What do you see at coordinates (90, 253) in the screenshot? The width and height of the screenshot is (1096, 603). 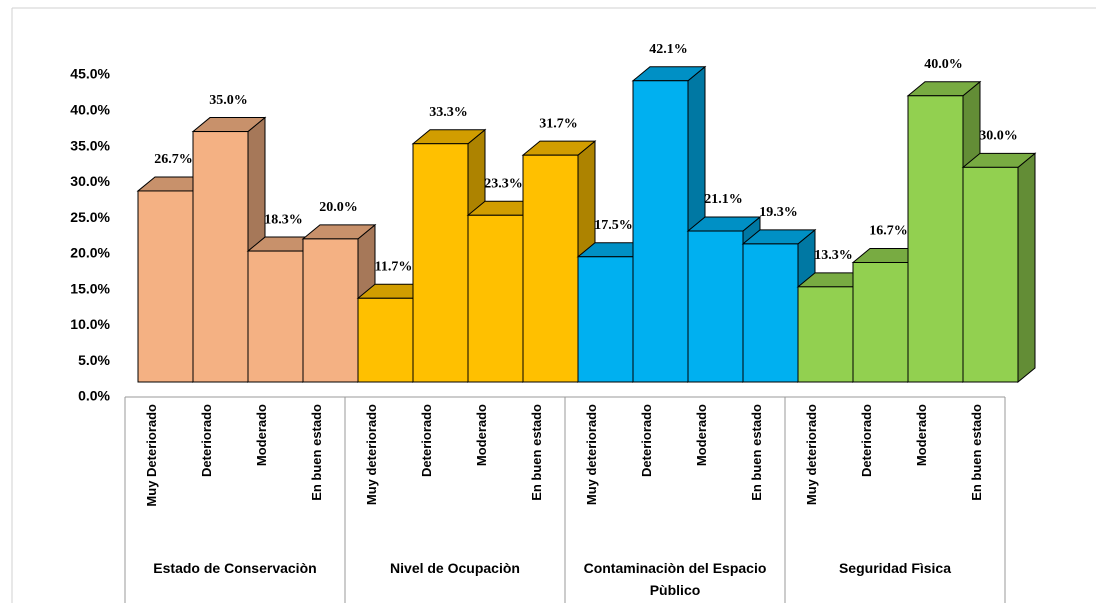 I see `y-tick-label: 20.0%` at bounding box center [90, 253].